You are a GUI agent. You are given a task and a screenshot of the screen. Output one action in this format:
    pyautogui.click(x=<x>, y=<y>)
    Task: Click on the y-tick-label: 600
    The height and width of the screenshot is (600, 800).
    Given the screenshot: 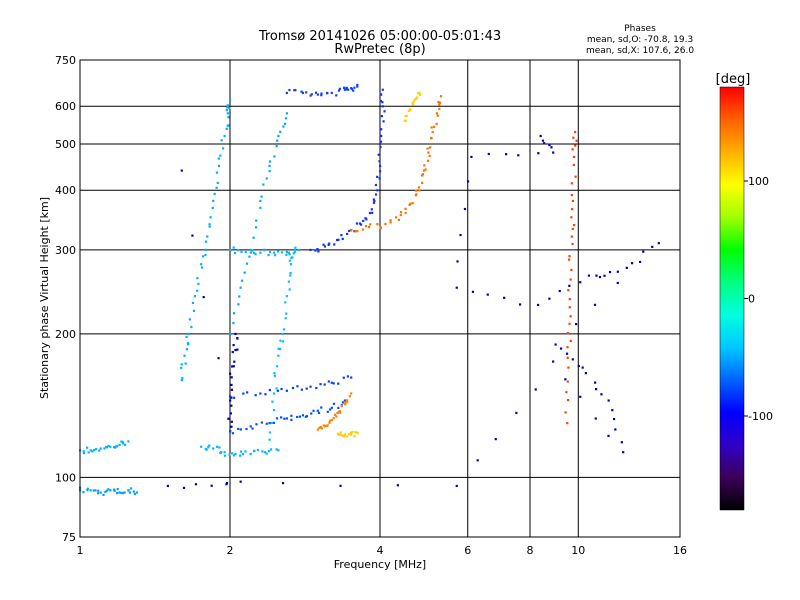 What is the action you would take?
    pyautogui.click(x=65, y=106)
    